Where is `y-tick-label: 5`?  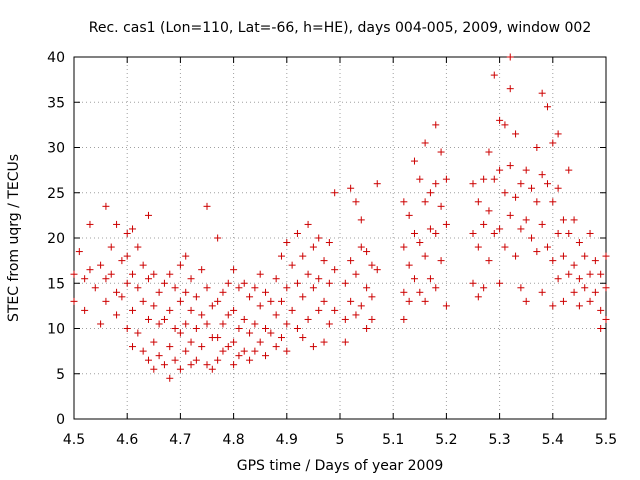 y-tick-label: 5 is located at coordinates (60, 375).